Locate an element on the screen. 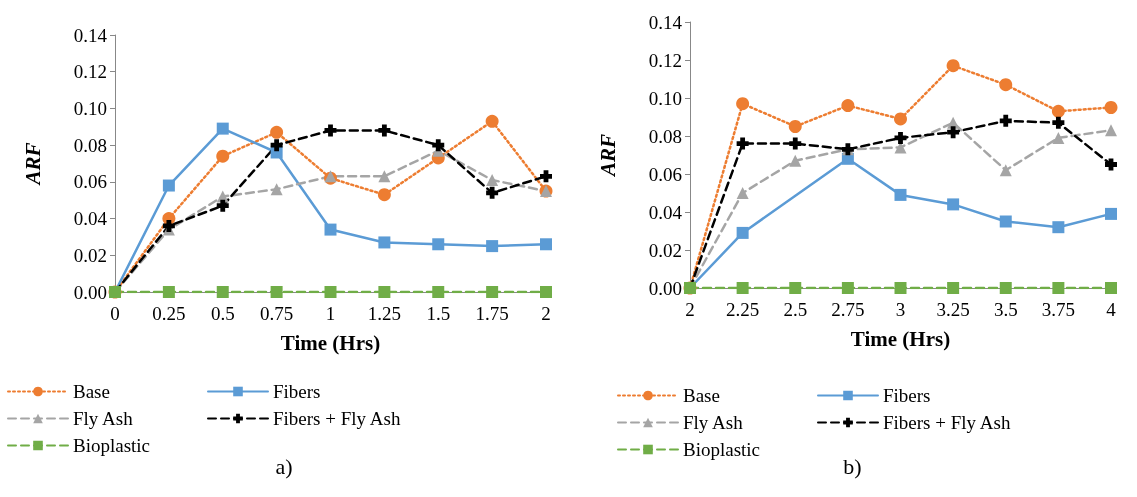 This screenshot has width=1137, height=497. text: b) is located at coordinates (852, 466).